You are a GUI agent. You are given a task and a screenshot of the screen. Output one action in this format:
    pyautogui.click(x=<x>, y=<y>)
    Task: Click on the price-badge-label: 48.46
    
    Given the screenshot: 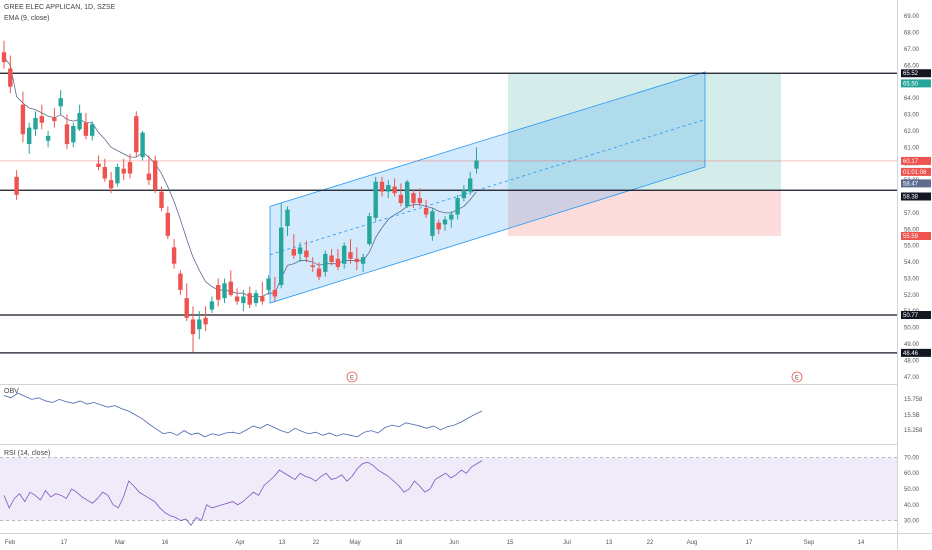 What is the action you would take?
    pyautogui.click(x=911, y=354)
    